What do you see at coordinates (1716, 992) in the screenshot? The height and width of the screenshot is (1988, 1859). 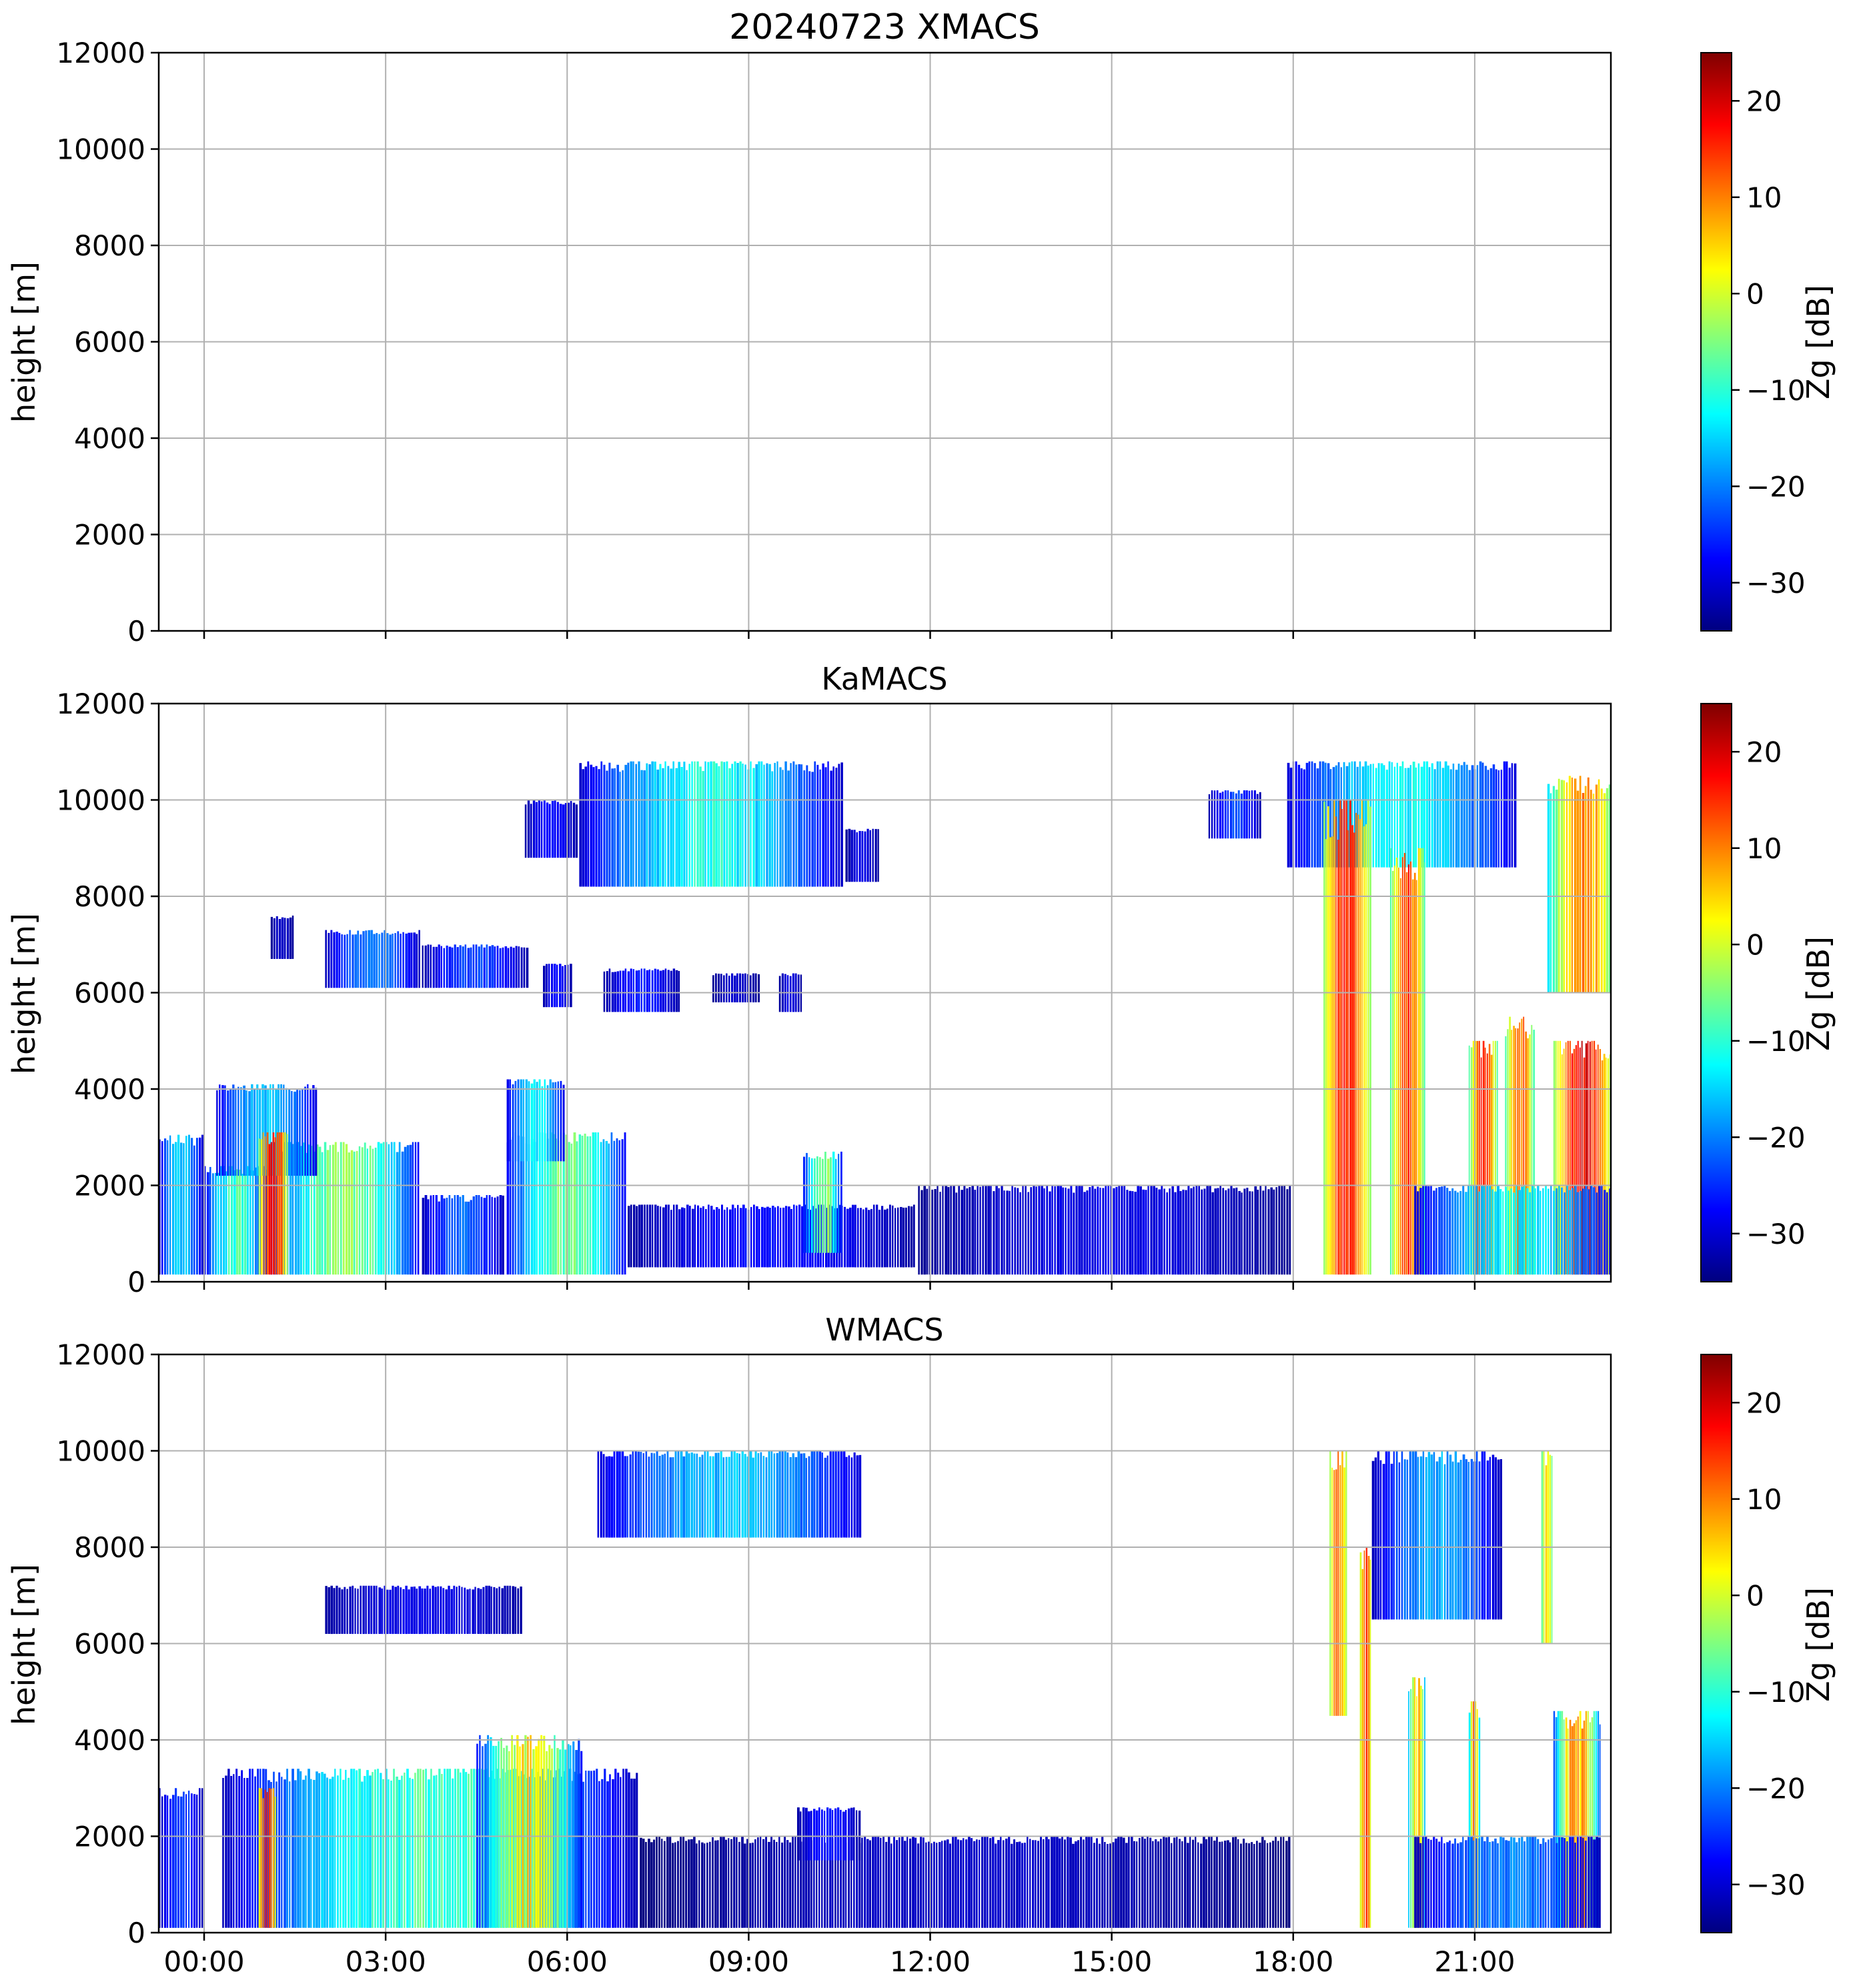 I see `colorbar-gradient` at bounding box center [1716, 992].